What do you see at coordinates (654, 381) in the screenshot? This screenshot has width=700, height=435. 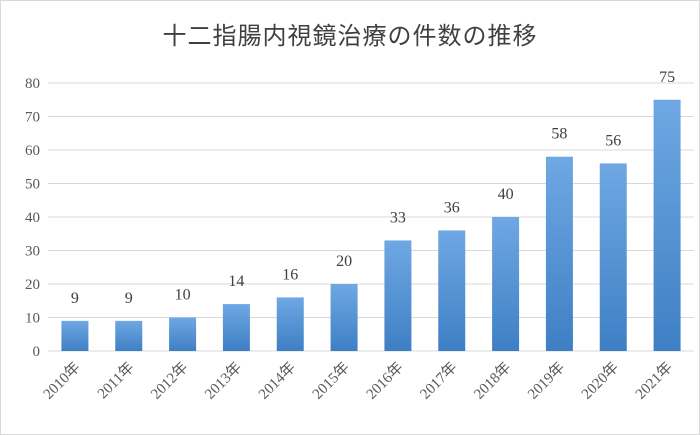 I see `x-tick-label: 2021年` at bounding box center [654, 381].